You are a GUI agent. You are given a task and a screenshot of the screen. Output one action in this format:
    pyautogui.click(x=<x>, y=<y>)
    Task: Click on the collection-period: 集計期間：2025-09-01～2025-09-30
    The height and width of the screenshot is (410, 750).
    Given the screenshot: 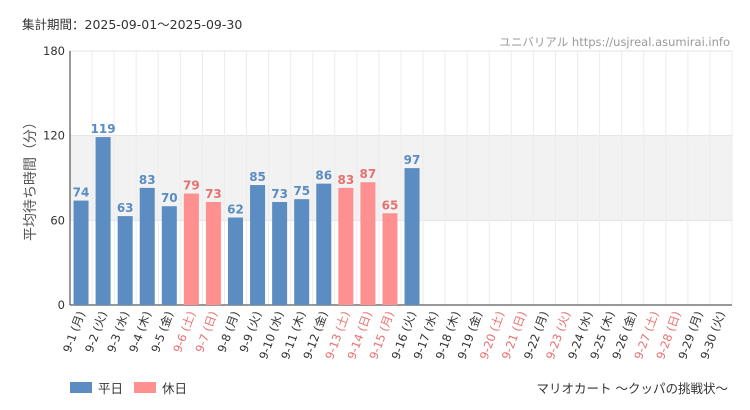 What is the action you would take?
    pyautogui.click(x=132, y=24)
    